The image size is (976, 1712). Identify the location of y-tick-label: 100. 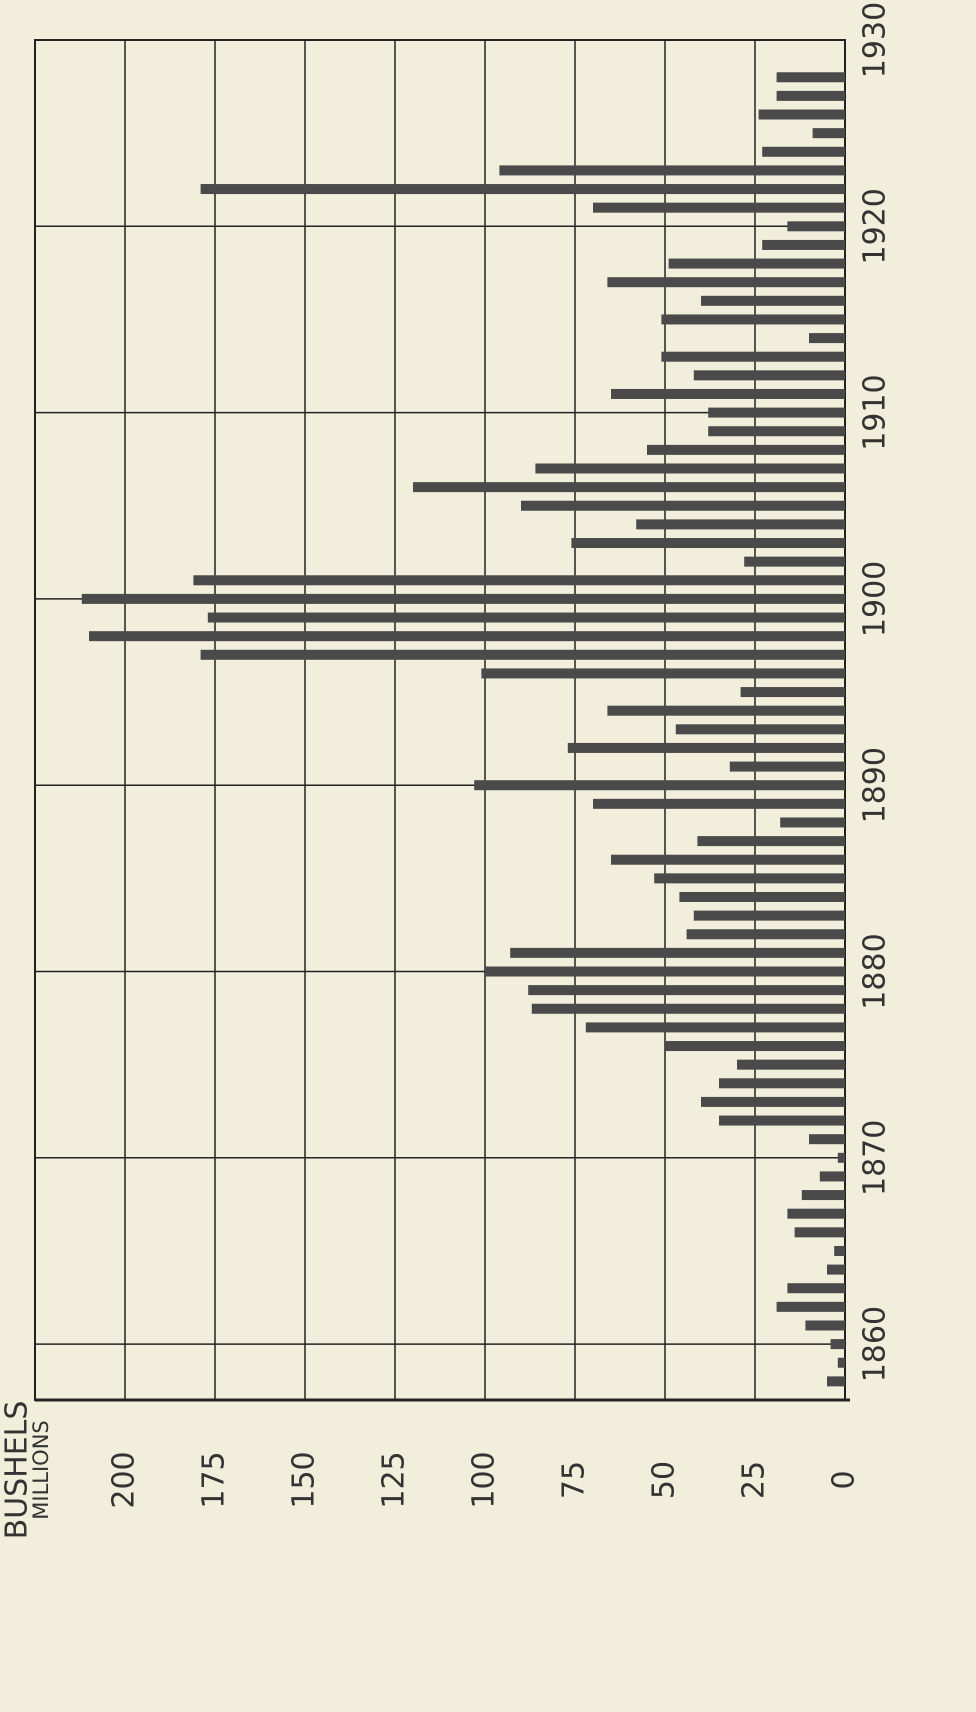
(484, 1479).